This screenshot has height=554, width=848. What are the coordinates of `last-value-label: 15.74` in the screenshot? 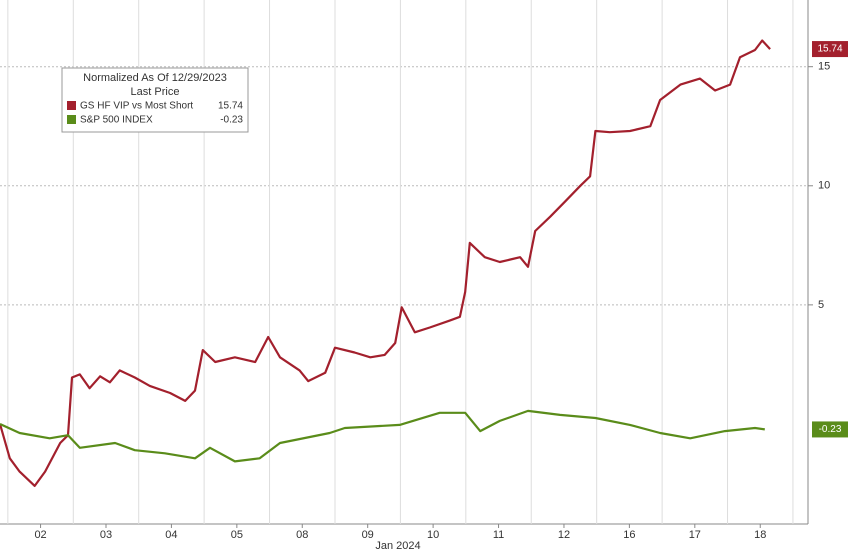 It's located at (829, 49).